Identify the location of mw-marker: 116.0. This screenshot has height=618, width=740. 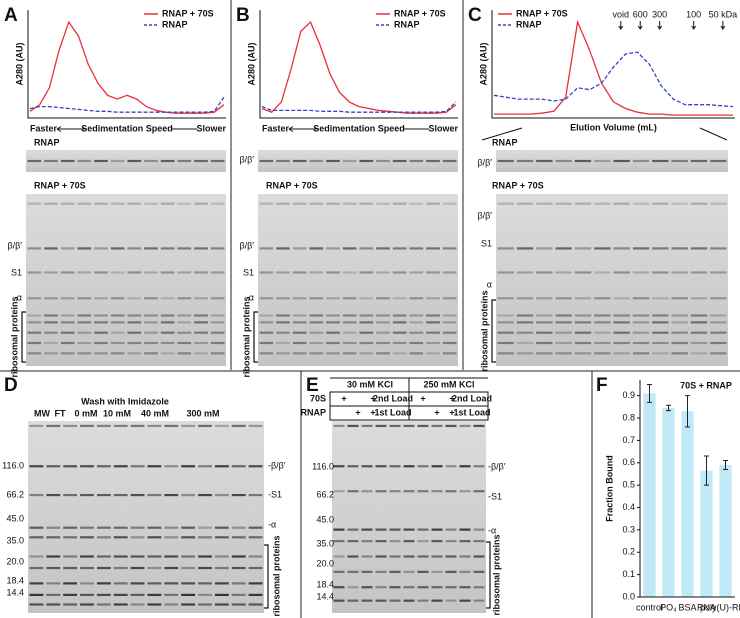
(323, 466).